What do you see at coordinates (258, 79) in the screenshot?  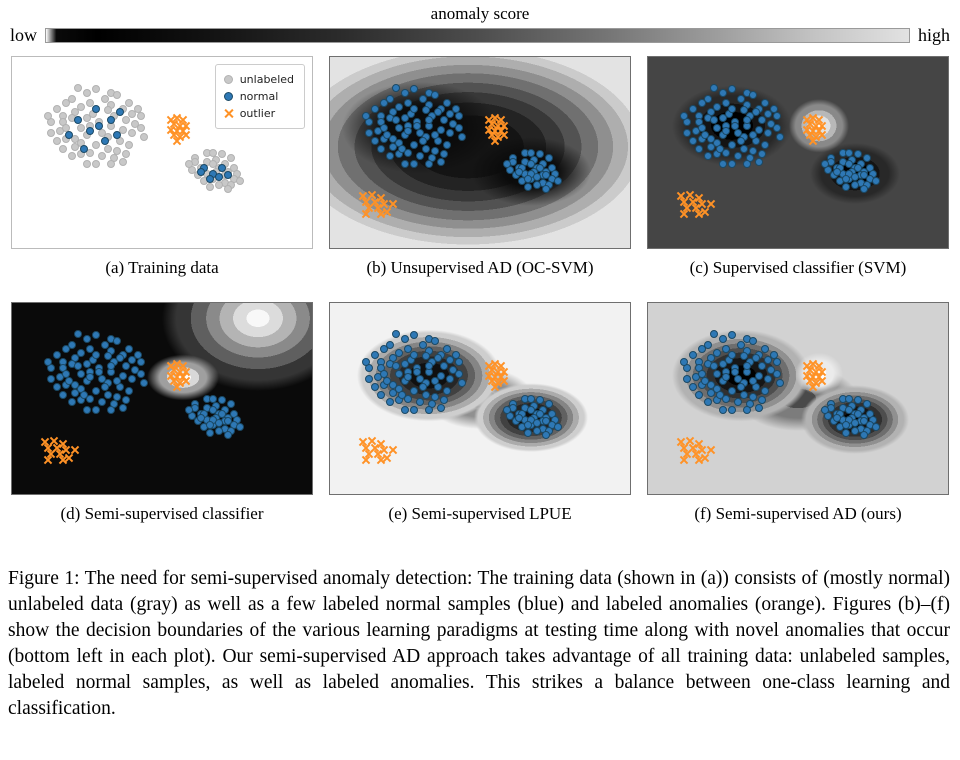 I see `legend-item-unlabeled: unlabeled` at bounding box center [258, 79].